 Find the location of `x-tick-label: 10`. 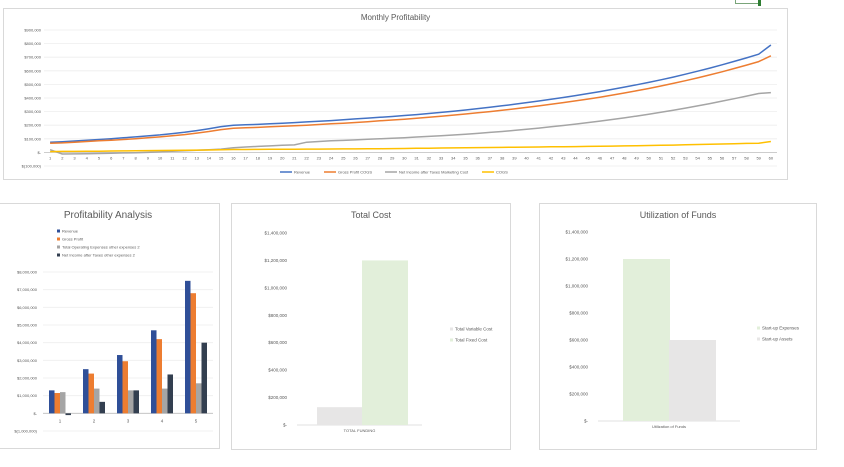

x-tick-label: 10 is located at coordinates (160, 157).